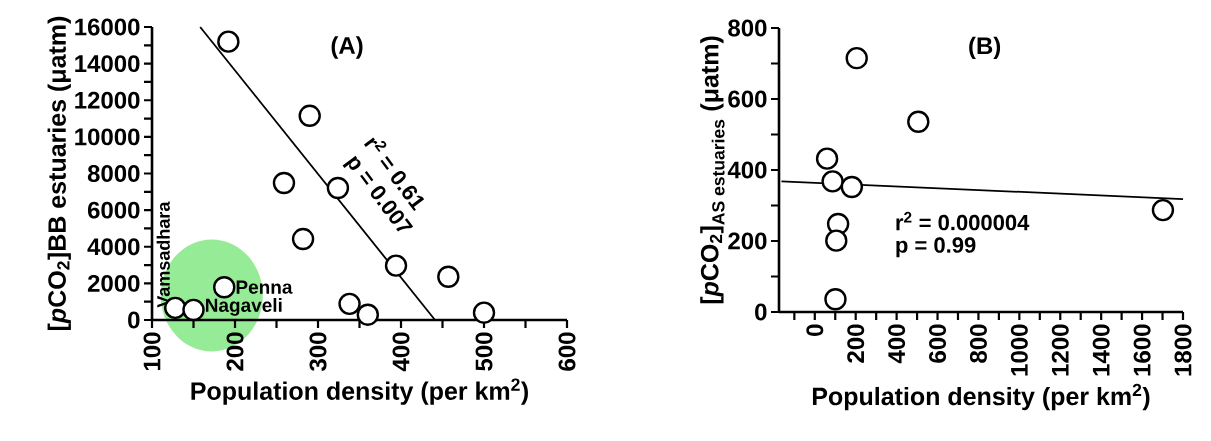 This screenshot has width=1211, height=441. I want to click on annotation: r$^{2}$ = 0.000004, so click(963, 221).